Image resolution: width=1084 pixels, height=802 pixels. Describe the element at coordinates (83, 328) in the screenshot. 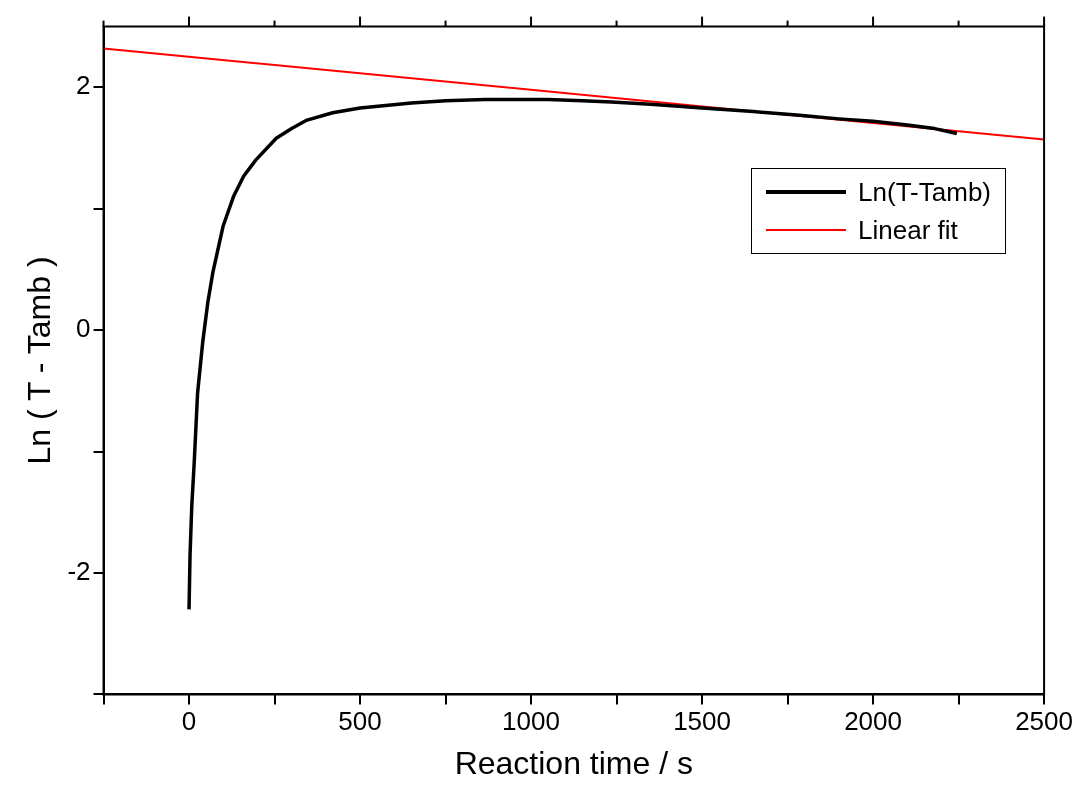

I see `y-tick-label: 0` at that location.